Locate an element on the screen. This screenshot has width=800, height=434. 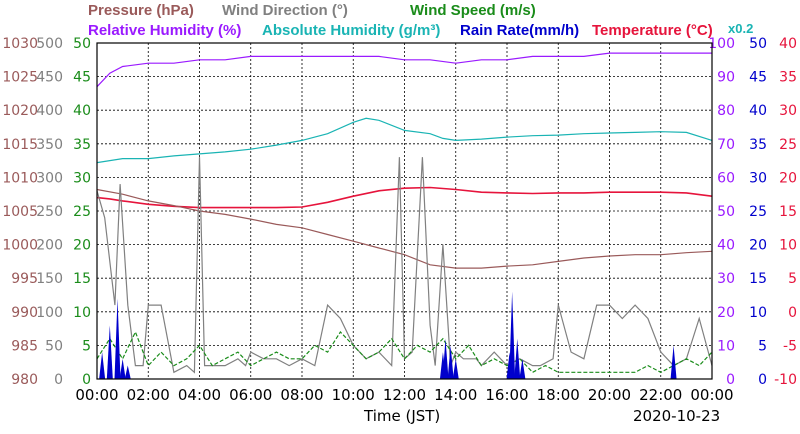
y-tick-pressure: 980 is located at coordinates (24, 380).